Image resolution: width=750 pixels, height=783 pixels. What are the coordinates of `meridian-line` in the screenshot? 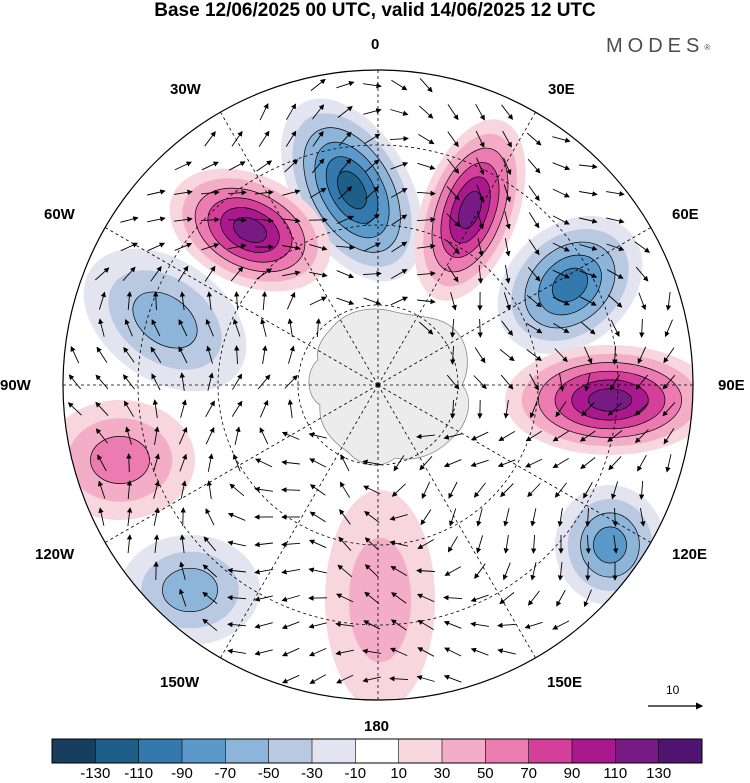 It's located at (241, 306).